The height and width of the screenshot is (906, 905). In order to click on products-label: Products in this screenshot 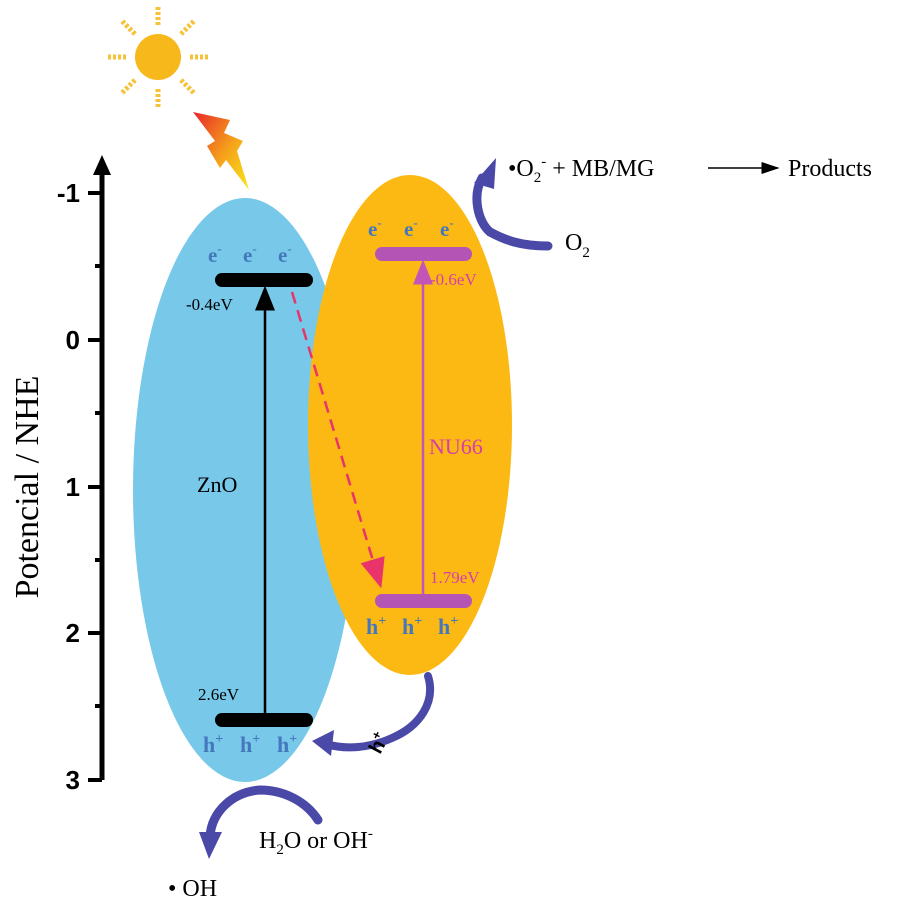, I will do `click(830, 169)`.